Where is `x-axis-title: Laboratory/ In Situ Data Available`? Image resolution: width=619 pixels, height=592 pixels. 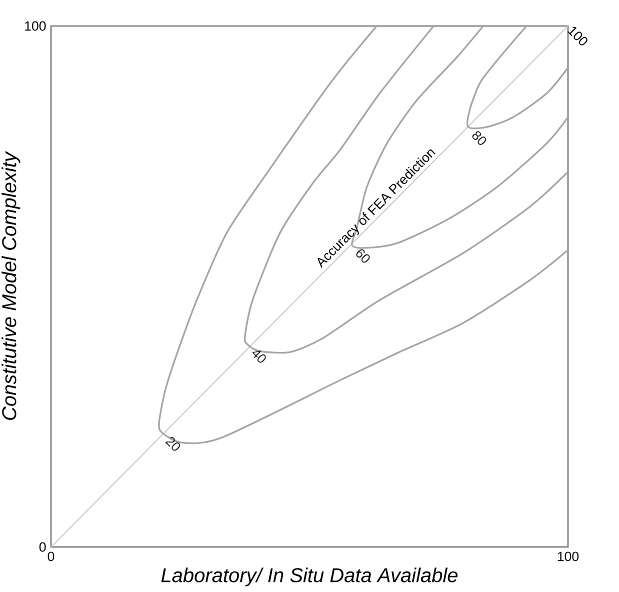
x-axis-title: Laboratory/ In Situ Data Available is located at coordinates (309, 577).